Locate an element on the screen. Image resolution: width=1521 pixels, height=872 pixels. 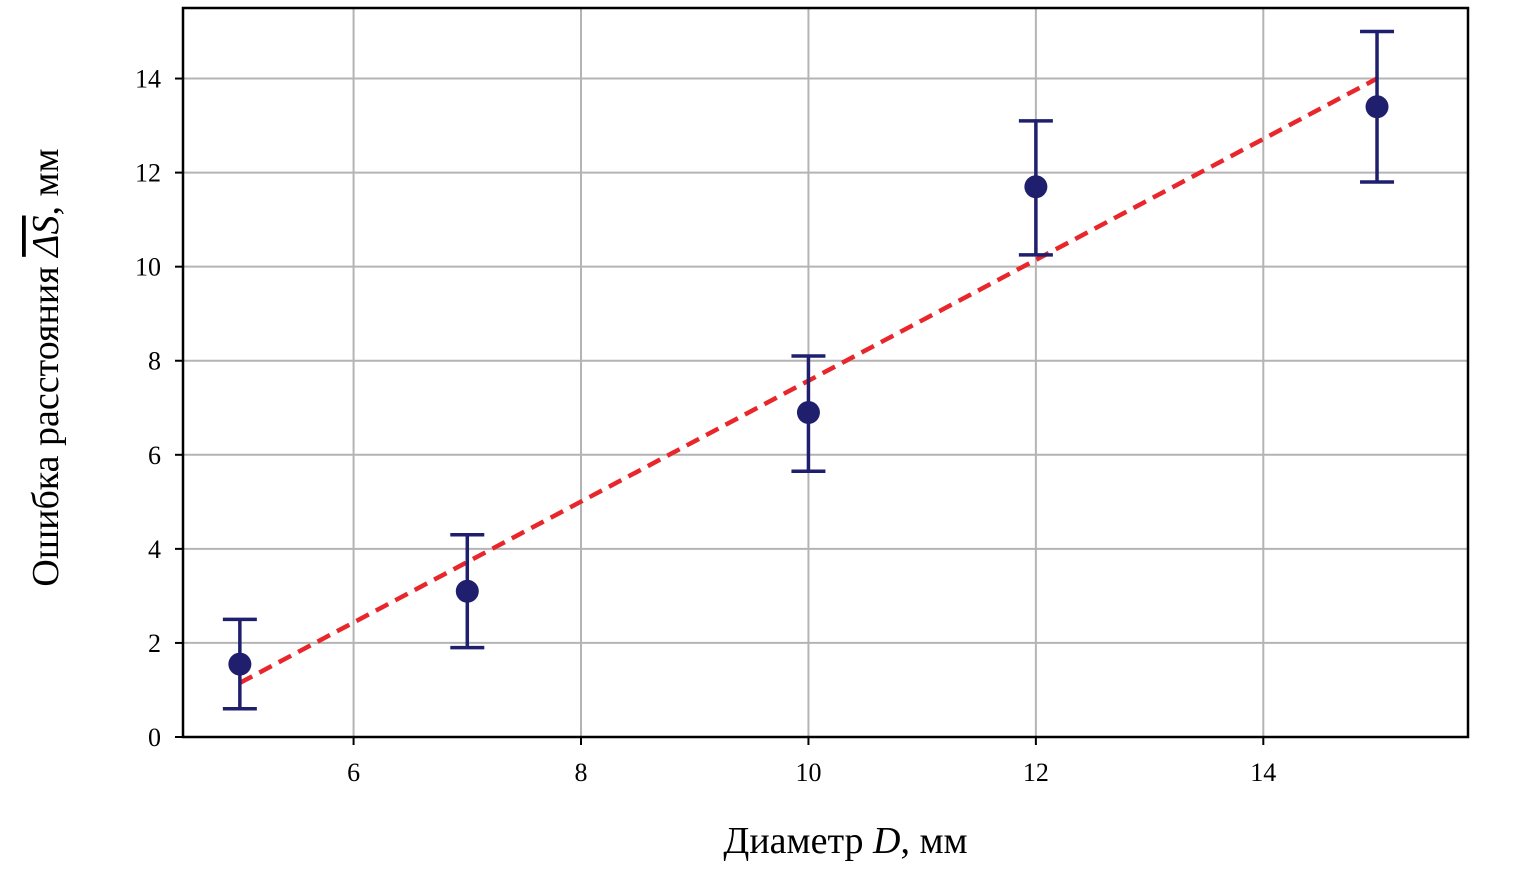
y-tick-label-12: 12 is located at coordinates (148, 173).